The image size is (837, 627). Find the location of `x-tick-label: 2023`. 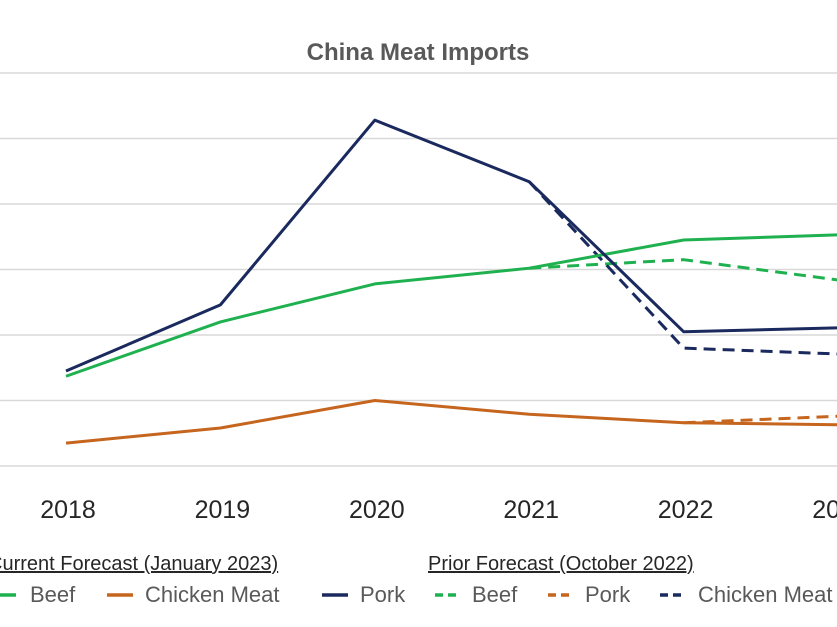

x-tick-label: 2023 is located at coordinates (824, 510).